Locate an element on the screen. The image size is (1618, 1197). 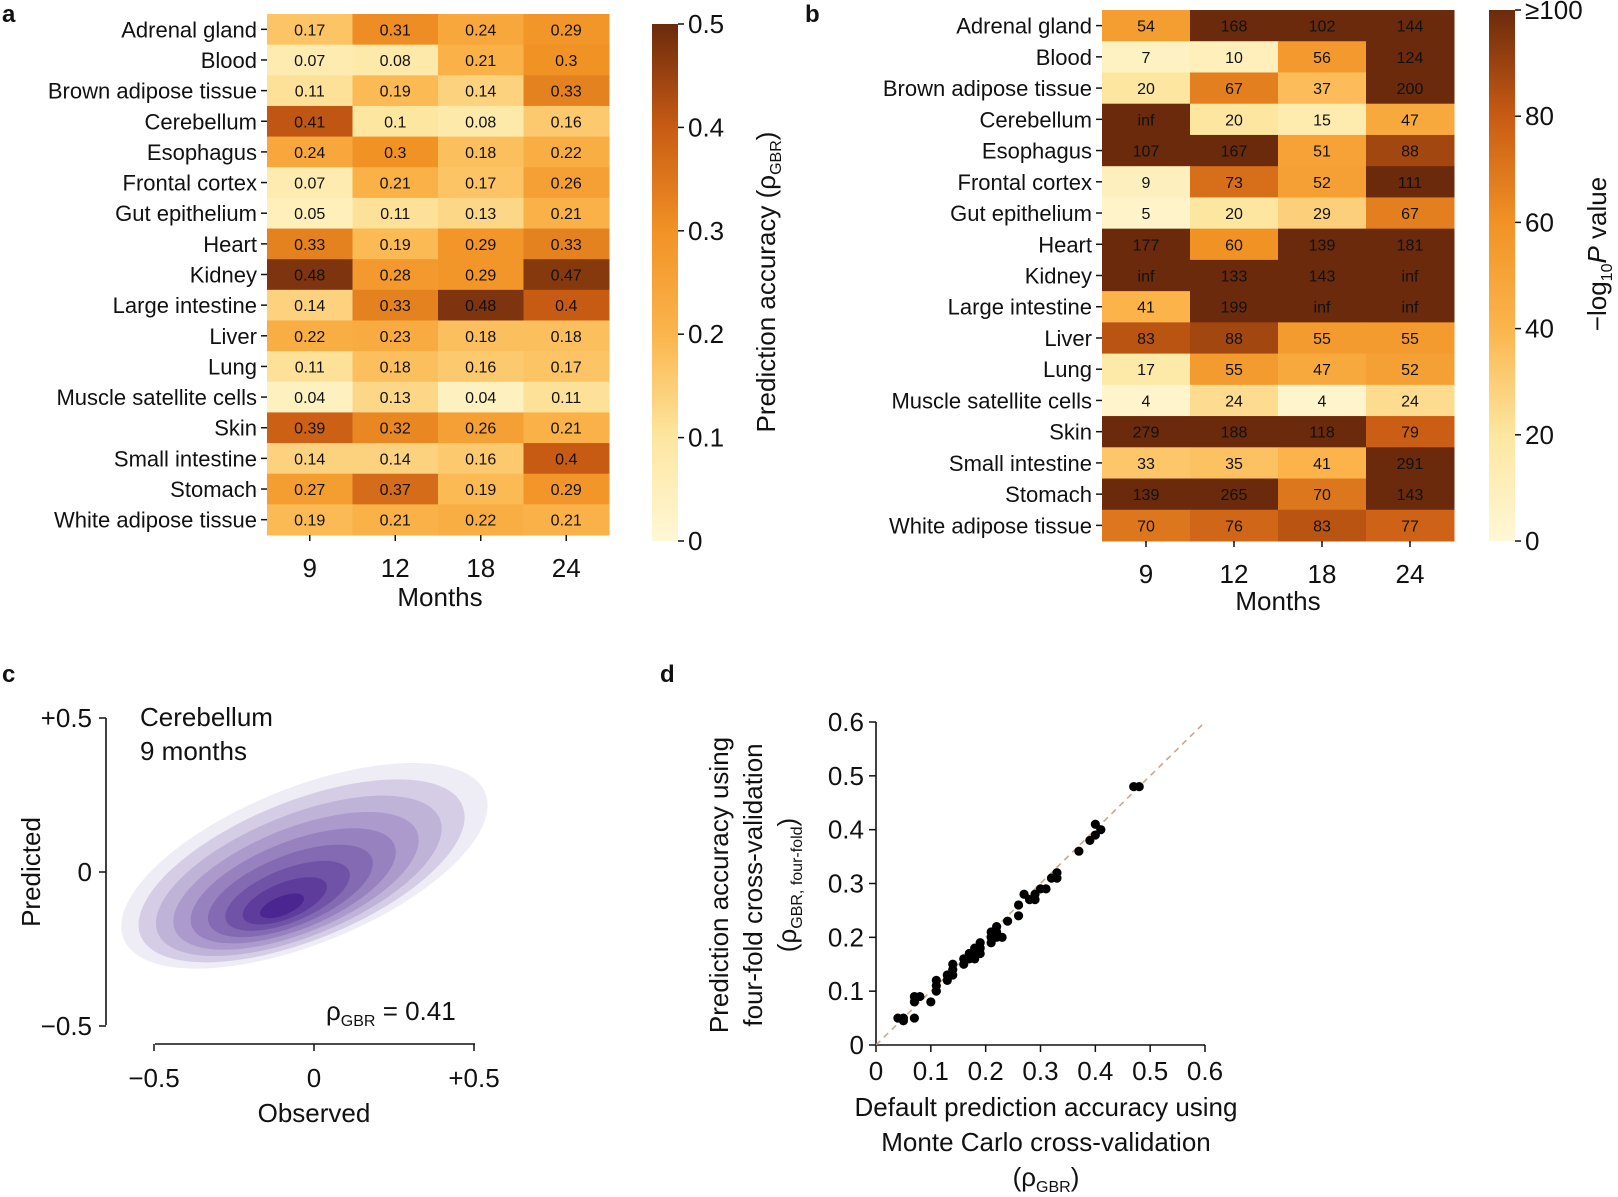
b-col-label-1: 12 is located at coordinates (1234, 574).